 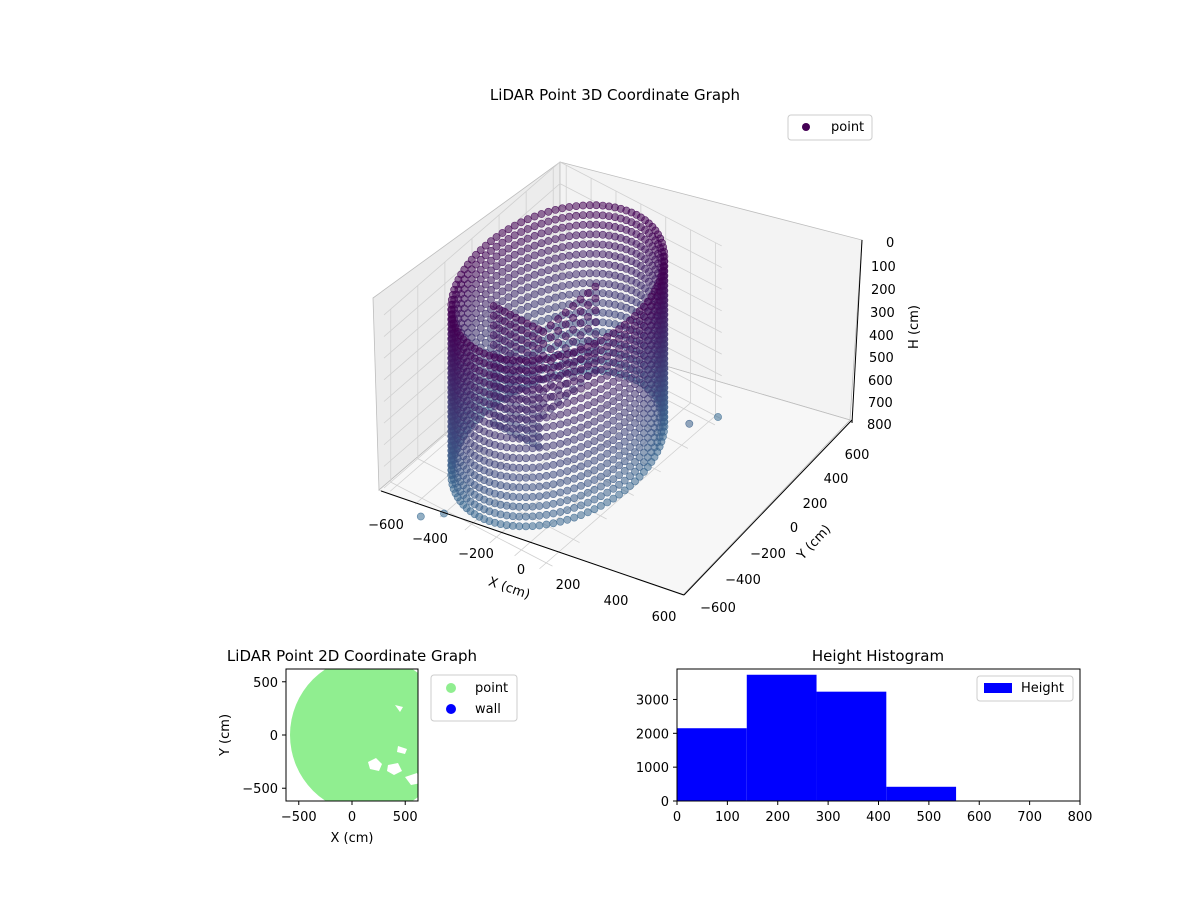 I want to click on x-ticks-3d: −600 −400 −200 0 200 400 600, so click(x=522, y=571).